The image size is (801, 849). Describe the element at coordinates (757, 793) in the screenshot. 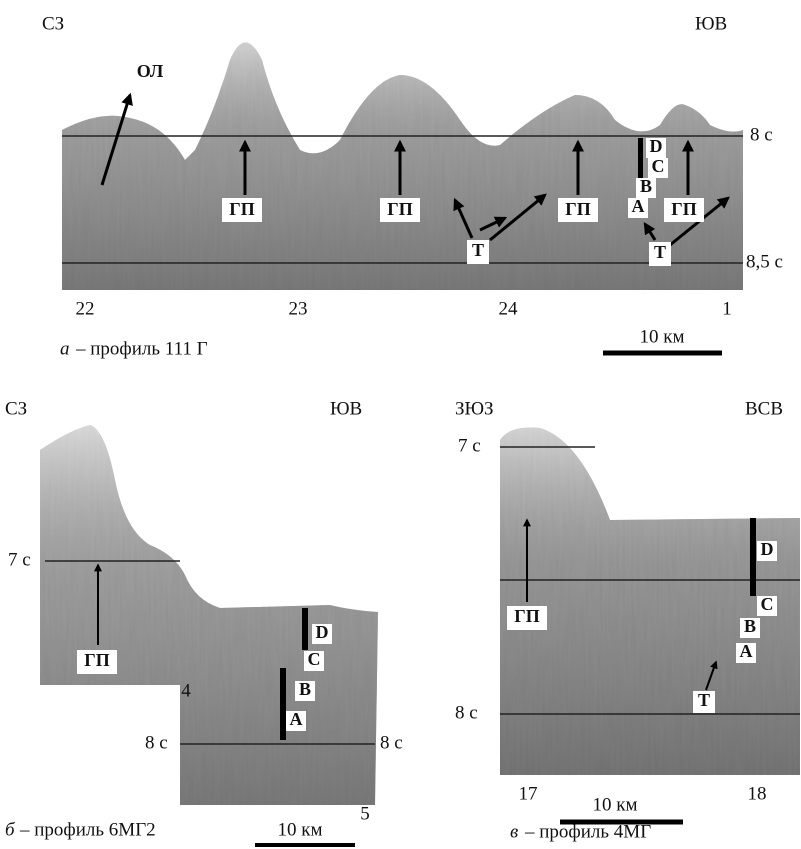

I see `distance-label: 18` at that location.